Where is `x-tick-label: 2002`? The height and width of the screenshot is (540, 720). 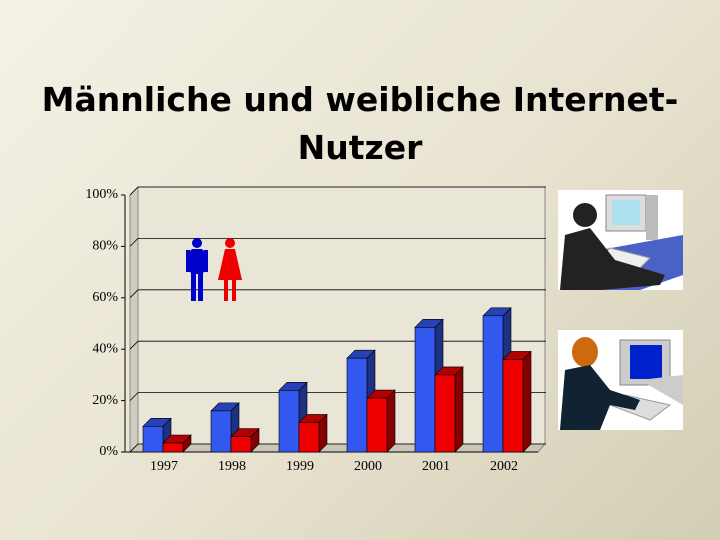
x-tick-label: 2002 is located at coordinates (504, 466).